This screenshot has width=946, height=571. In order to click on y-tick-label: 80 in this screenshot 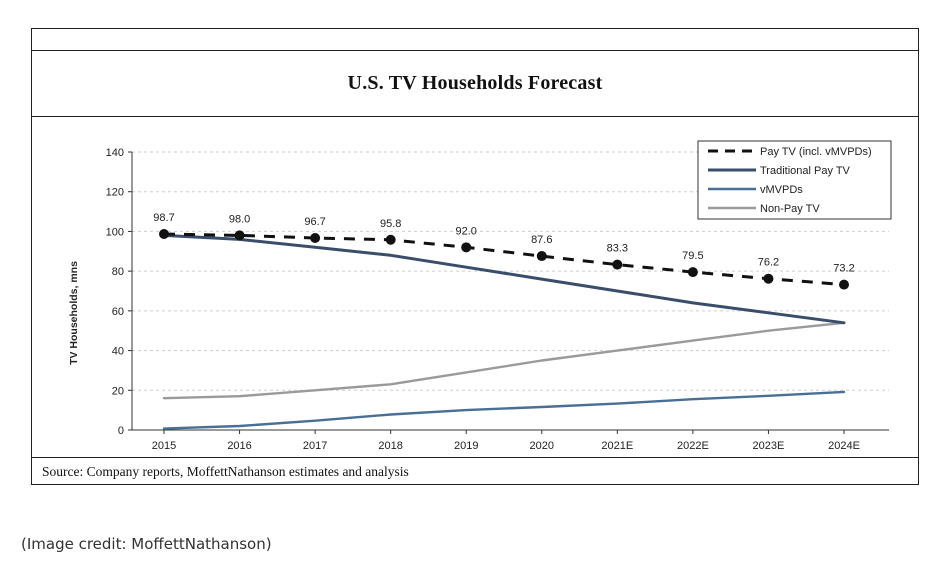, I will do `click(118, 272)`.